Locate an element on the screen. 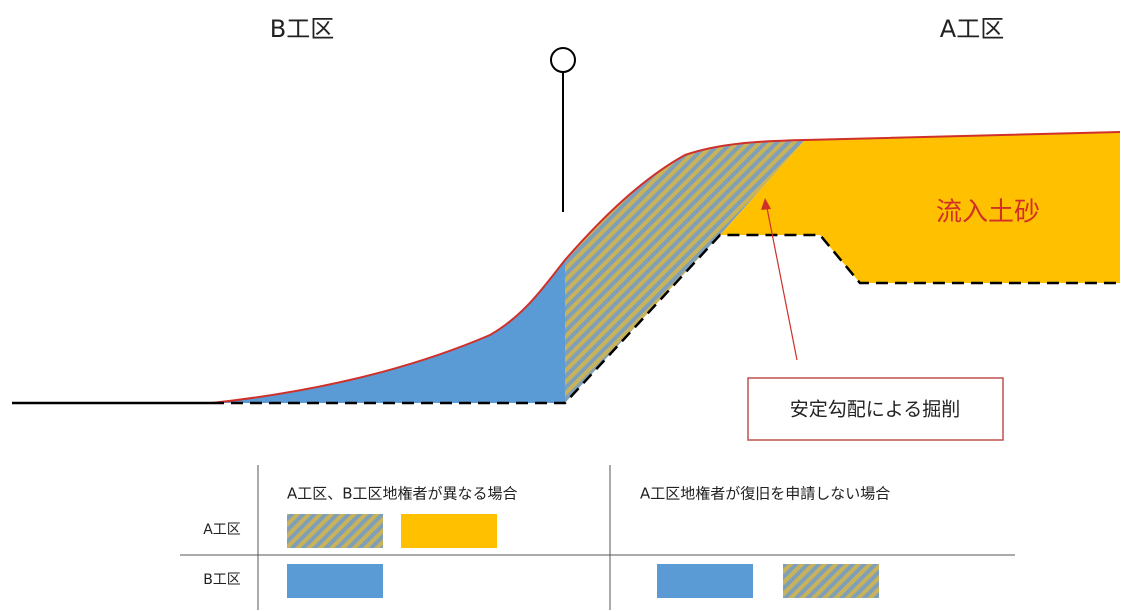 The width and height of the screenshot is (1122, 612). callout-box is located at coordinates (875, 409).